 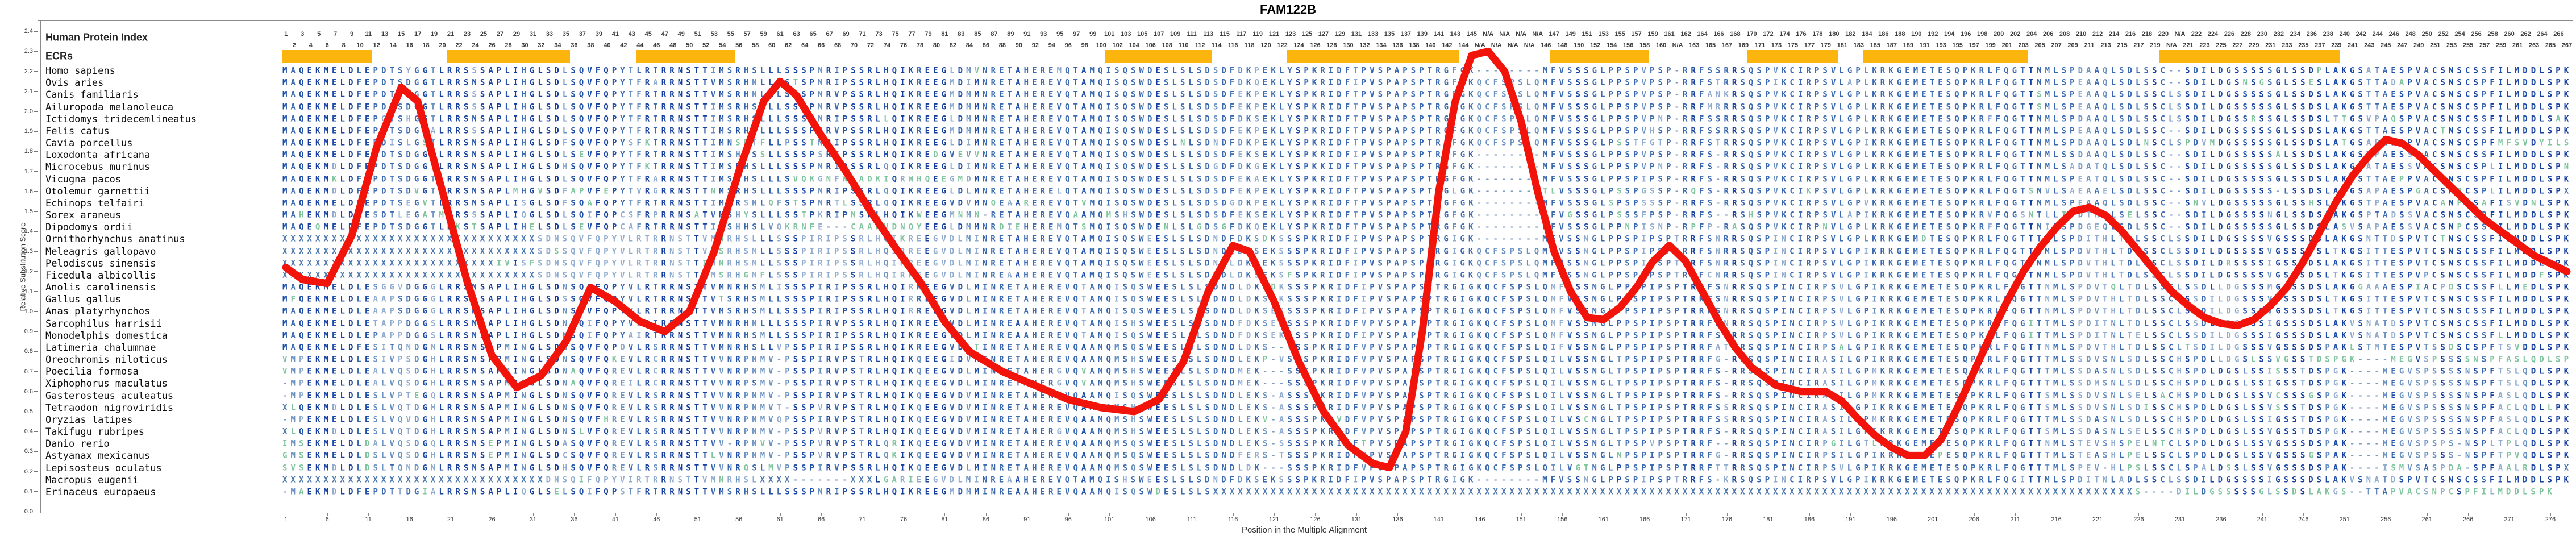 What do you see at coordinates (1711, 384) in the screenshot?
I see `residue-run: RFS` at bounding box center [1711, 384].